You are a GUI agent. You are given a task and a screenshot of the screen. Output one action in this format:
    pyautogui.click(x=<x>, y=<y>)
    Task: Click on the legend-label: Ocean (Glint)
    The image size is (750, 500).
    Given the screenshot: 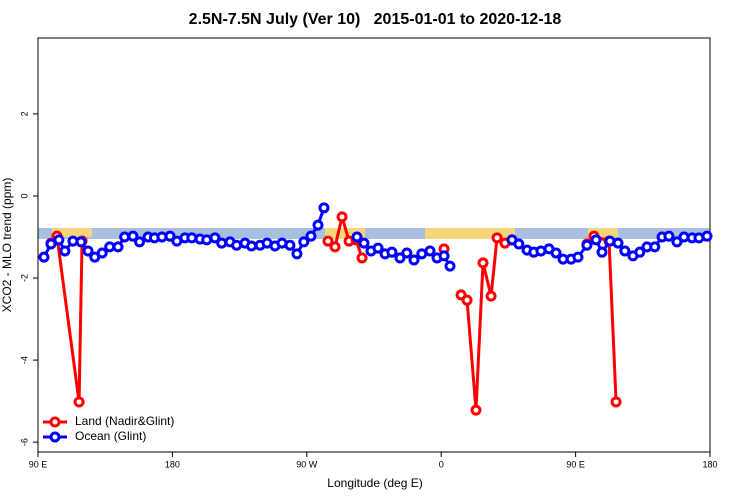 What is the action you would take?
    pyautogui.click(x=110, y=436)
    